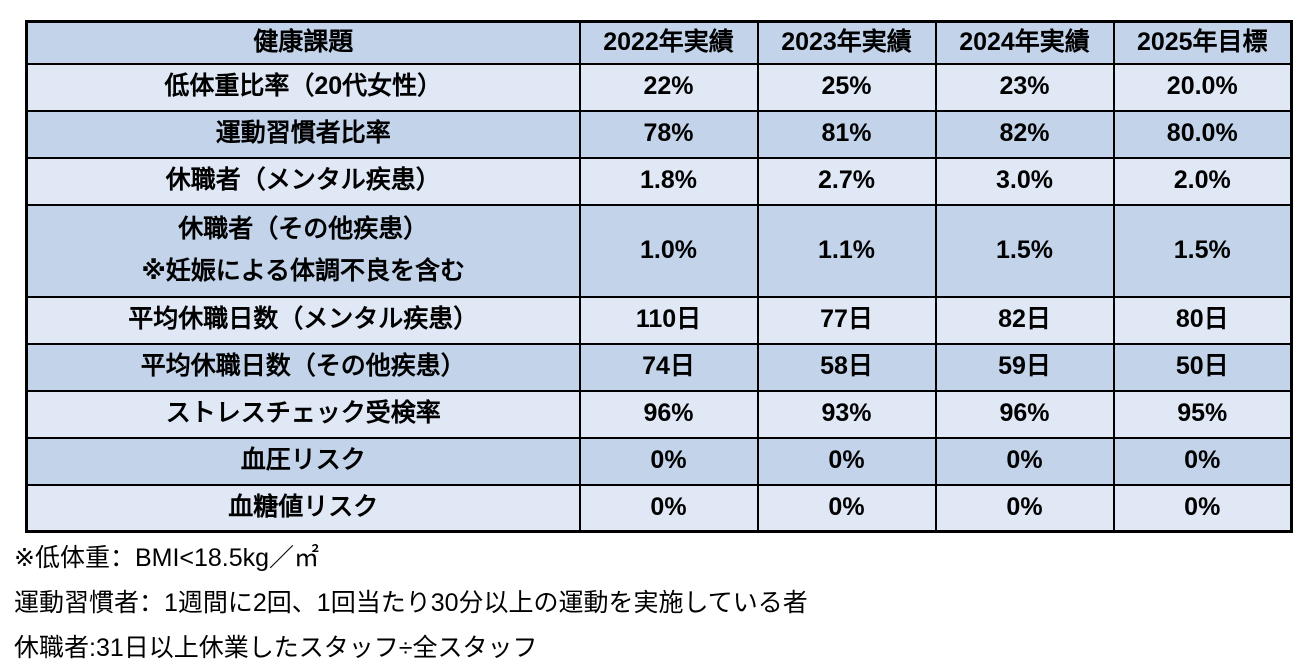 The image size is (1314, 672). I want to click on value-cell: 2.7%, so click(846, 181).